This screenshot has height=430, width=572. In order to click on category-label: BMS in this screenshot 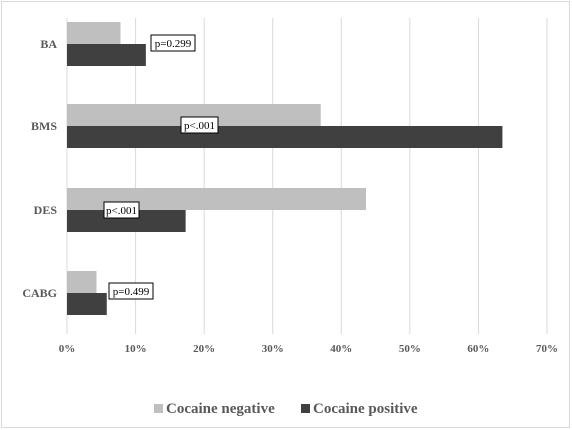, I will do `click(44, 126)`.